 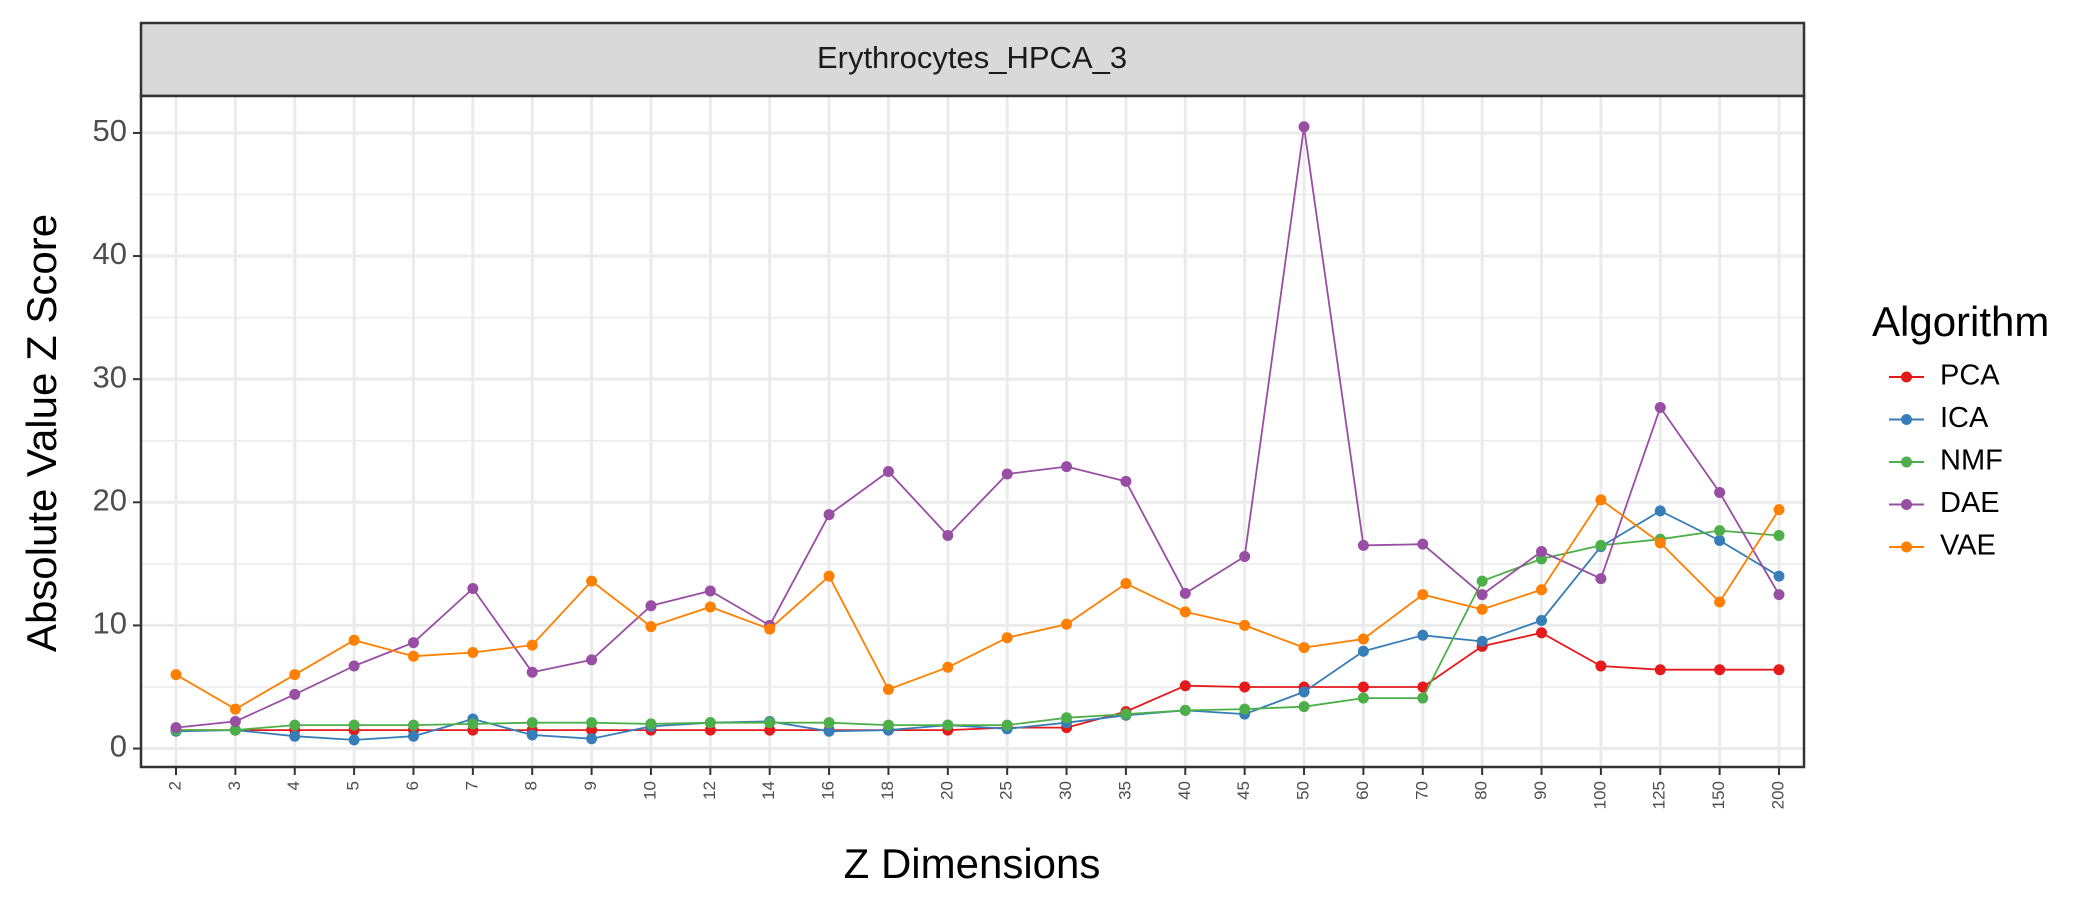 What do you see at coordinates (1939, 418) in the screenshot?
I see `legend-item-ica: ICA` at bounding box center [1939, 418].